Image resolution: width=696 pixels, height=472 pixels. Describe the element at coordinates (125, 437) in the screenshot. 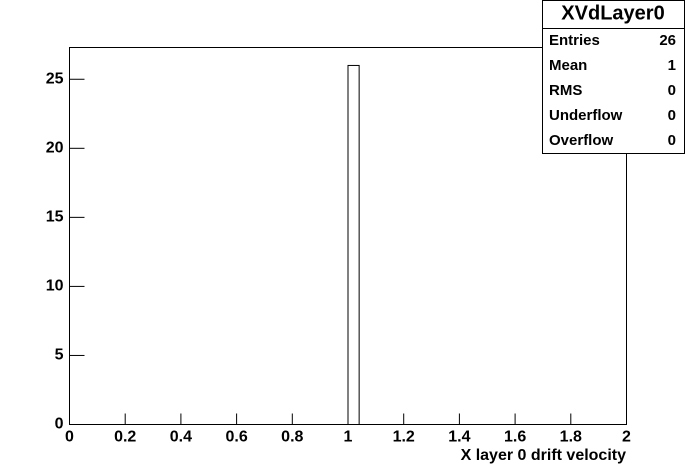

I see `x-tick-label: 0.2` at that location.